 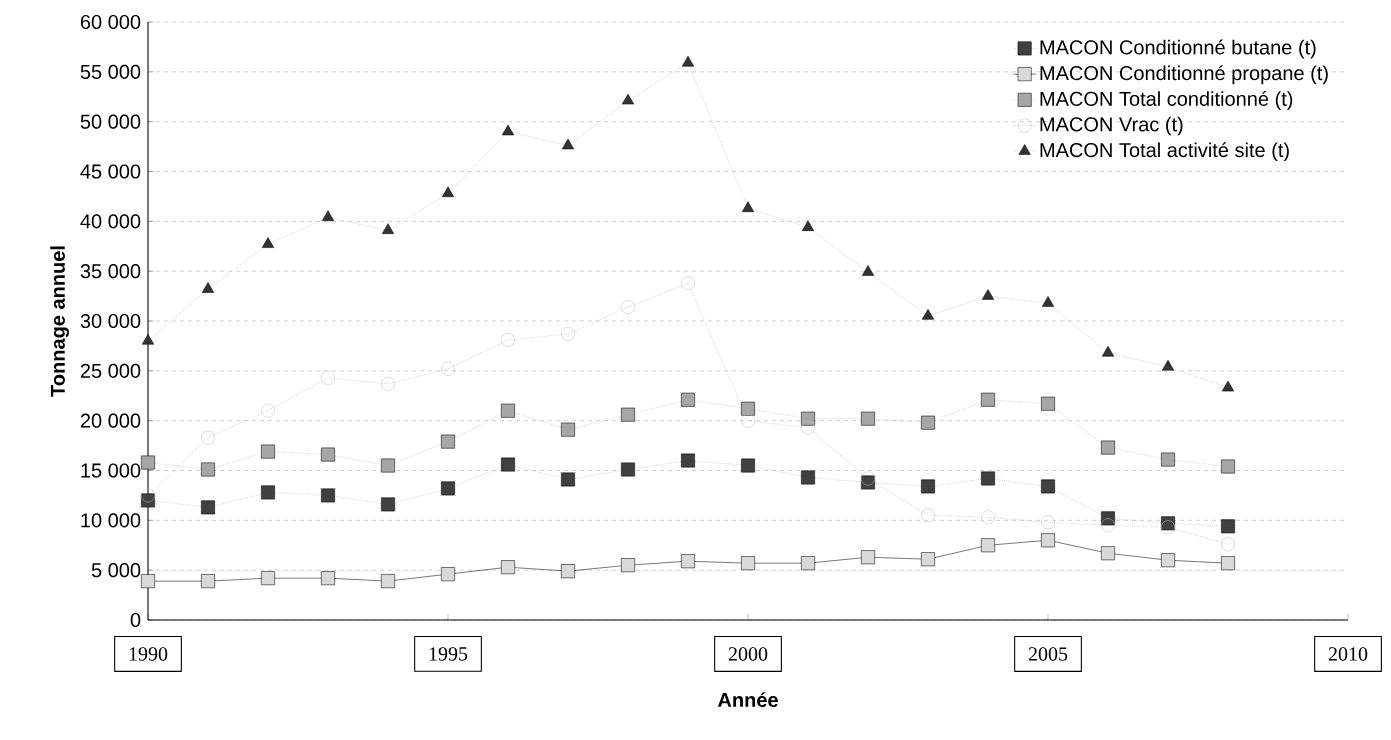 What do you see at coordinates (135, 620) in the screenshot?
I see `y-tick-label: 0` at bounding box center [135, 620].